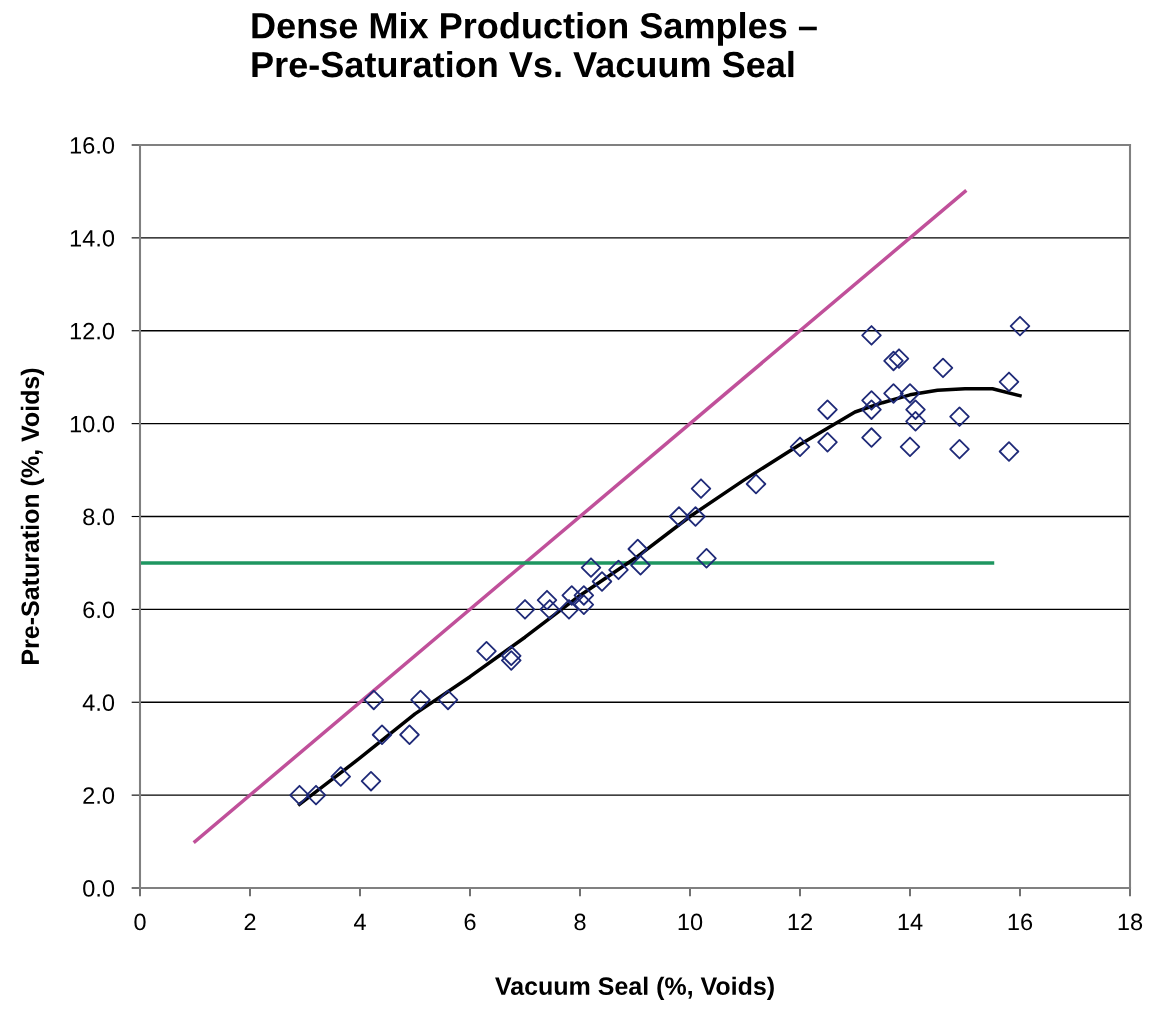 This screenshot has height=1017, width=1149. Describe the element at coordinates (92, 145) in the screenshot. I see `y-tick-label: 16.0` at that location.